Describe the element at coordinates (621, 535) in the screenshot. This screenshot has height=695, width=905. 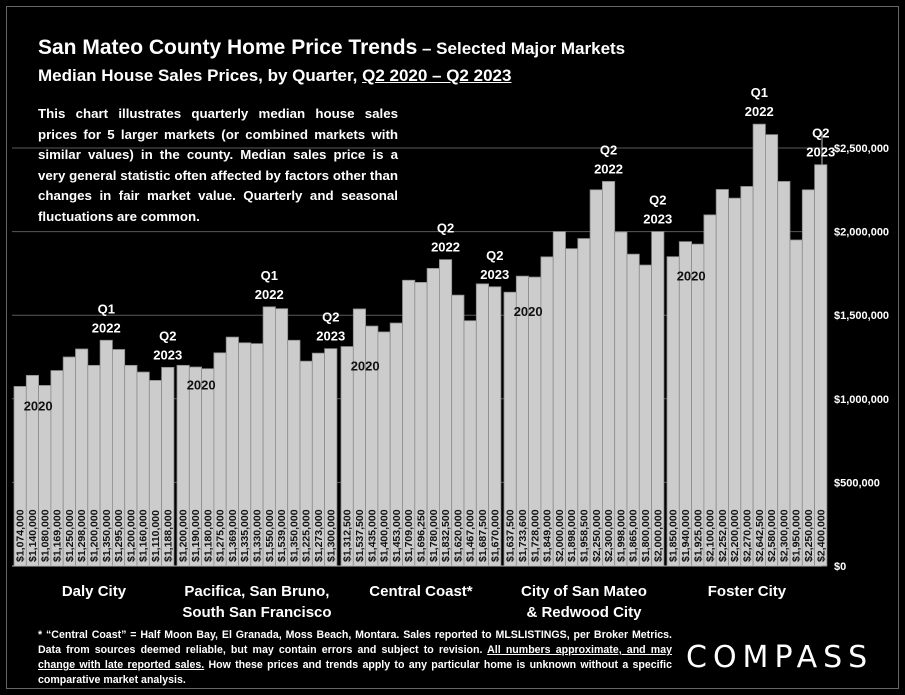
I see `bar-value-label: $1,998,000` at that location.